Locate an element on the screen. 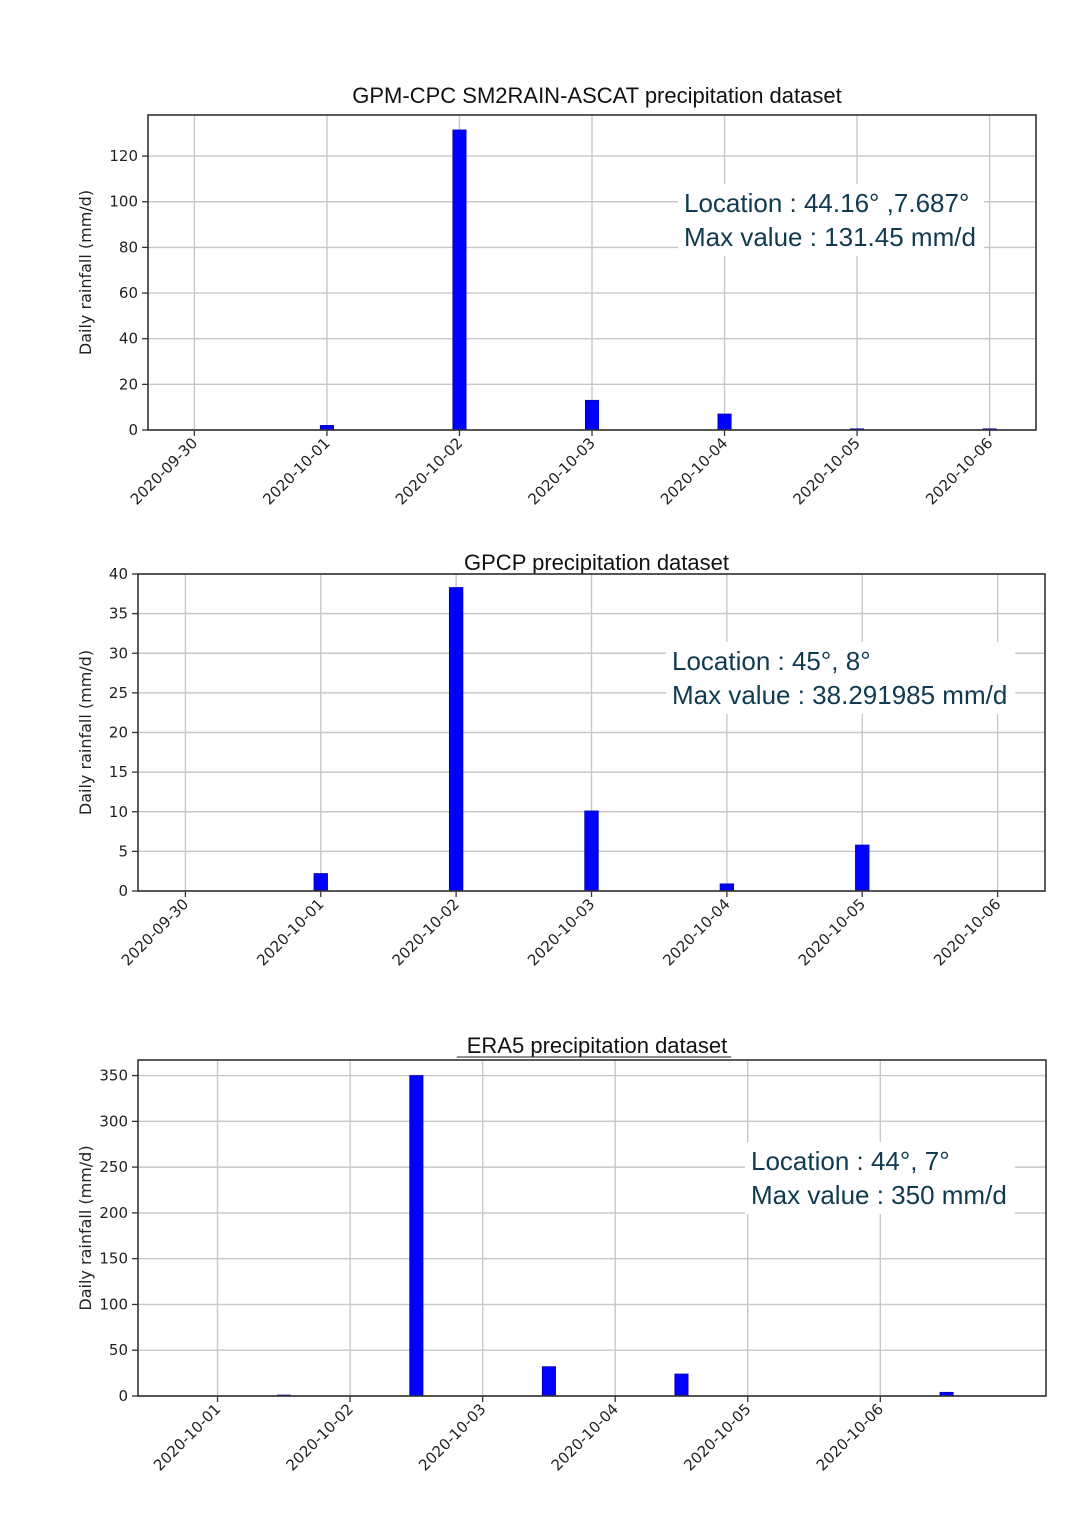 This screenshot has width=1088, height=1525. chart-title: ERA5 precipitation dataset is located at coordinates (597, 1045).